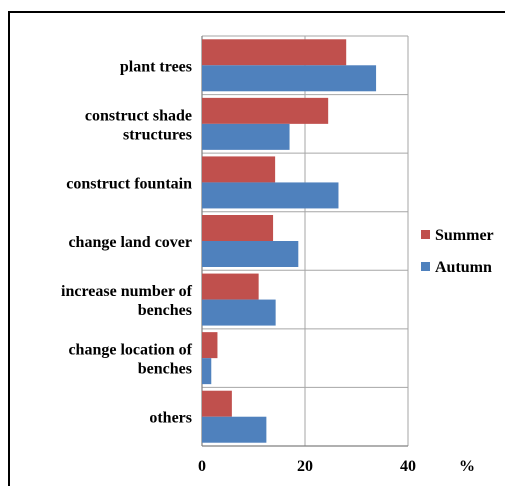  Describe the element at coordinates (467, 466) in the screenshot. I see `x-axis-label: %` at that location.